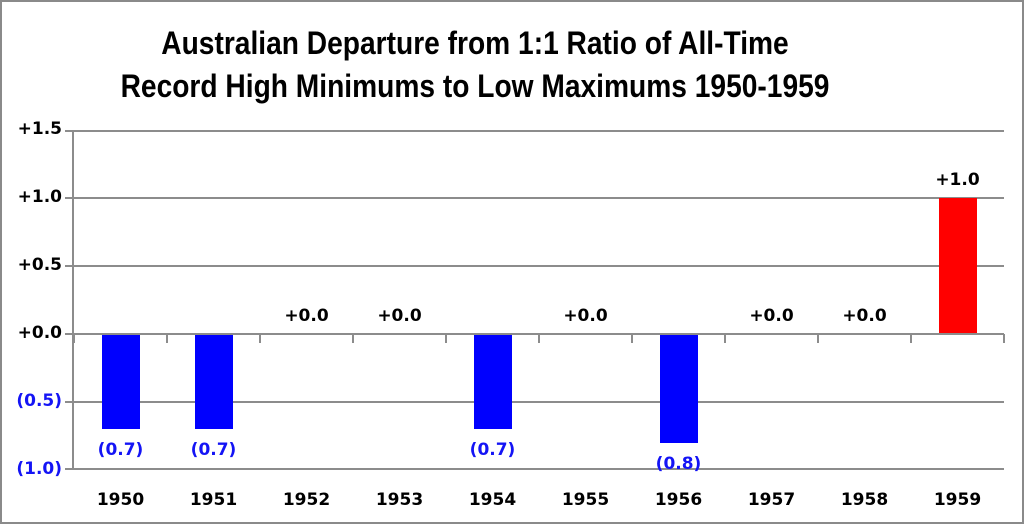 Image resolution: width=1024 pixels, height=524 pixels. What do you see at coordinates (678, 463) in the screenshot?
I see `bar-value-label-1956: (0.8)` at bounding box center [678, 463].